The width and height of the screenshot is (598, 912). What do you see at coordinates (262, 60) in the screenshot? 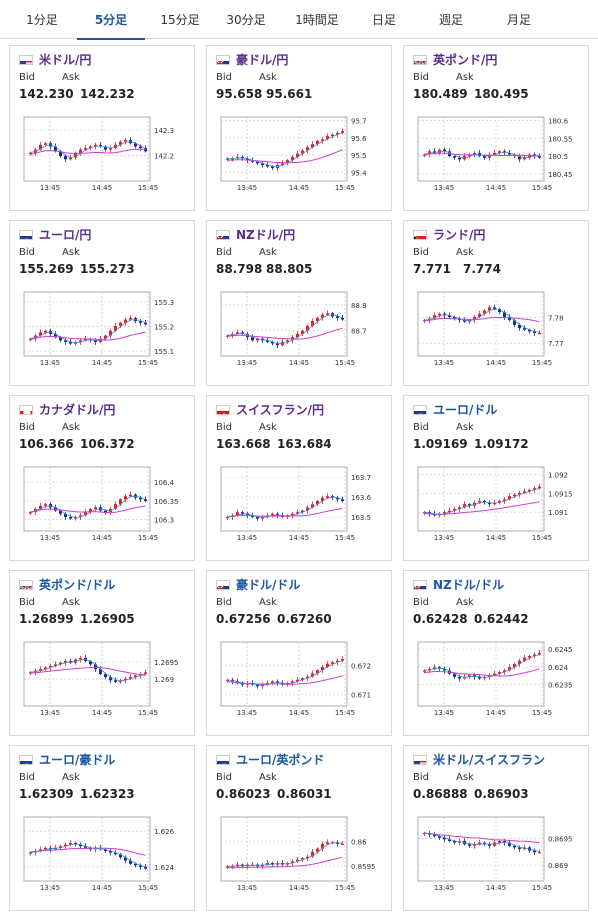
I see `currency-pair-link: 豪ドル/円` at bounding box center [262, 60].